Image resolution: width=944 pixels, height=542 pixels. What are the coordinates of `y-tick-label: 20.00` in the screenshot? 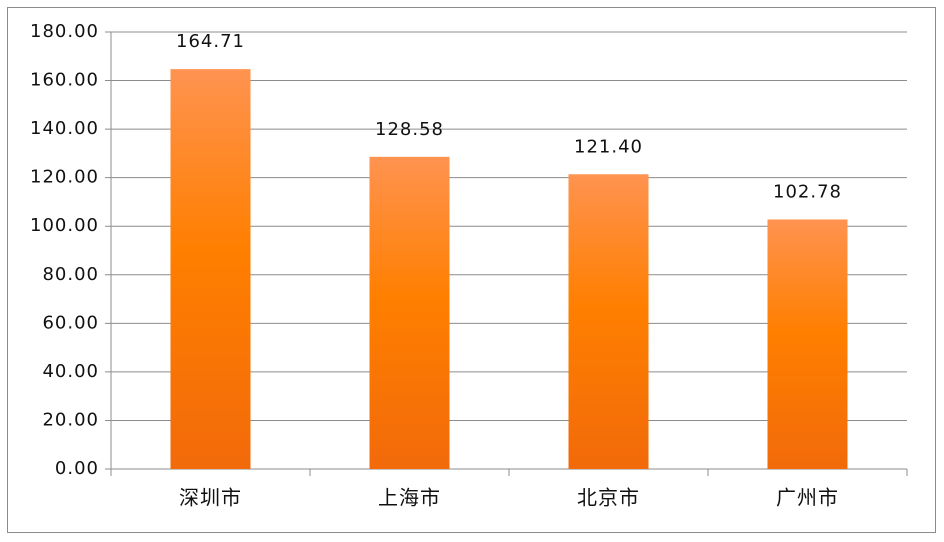 It's located at (70, 419).